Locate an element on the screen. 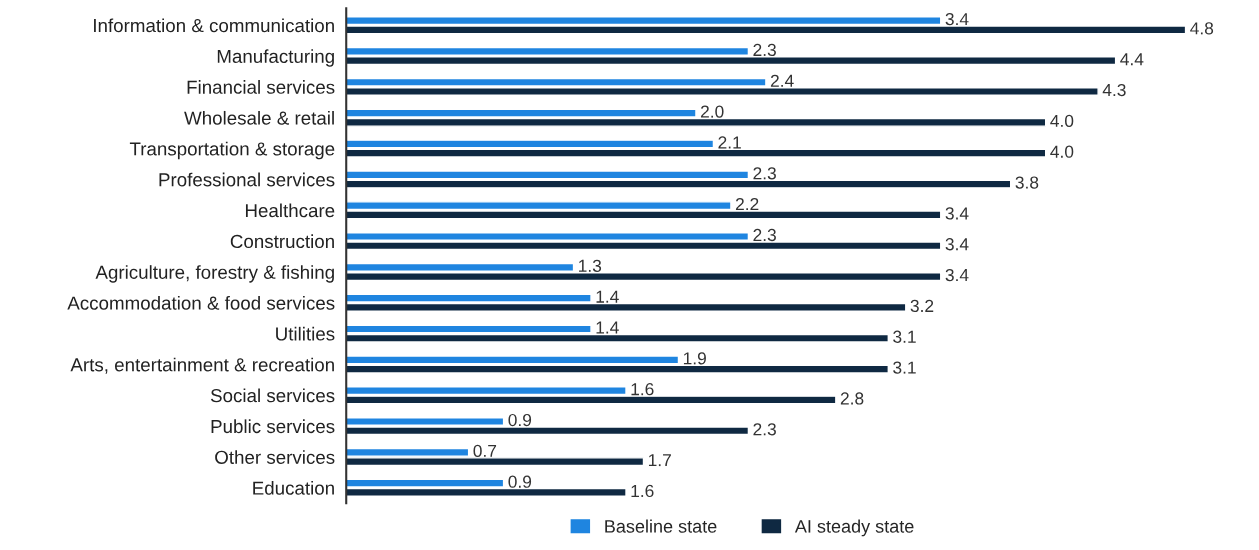  y-tick-label: Construction is located at coordinates (282, 241).